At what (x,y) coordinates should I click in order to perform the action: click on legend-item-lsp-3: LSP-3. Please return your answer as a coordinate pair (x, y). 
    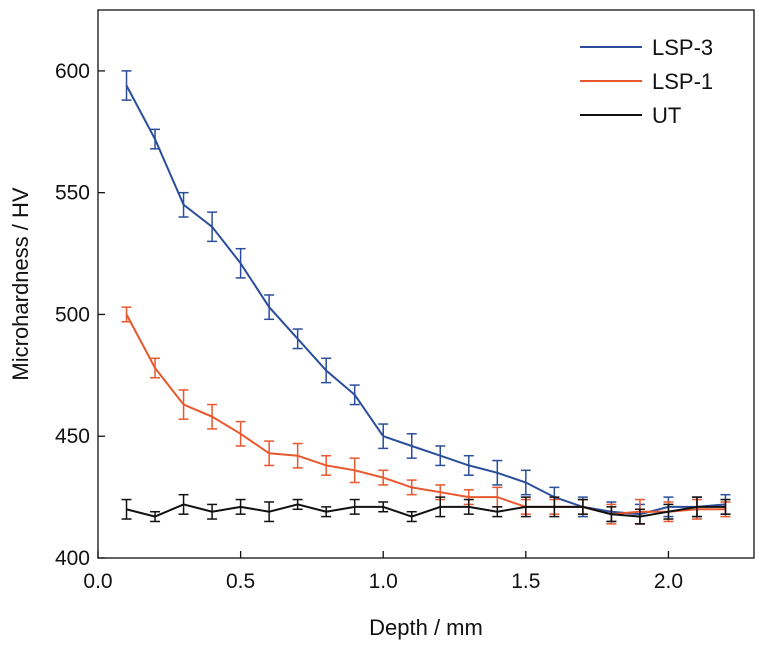
    Looking at the image, I should click on (646, 47).